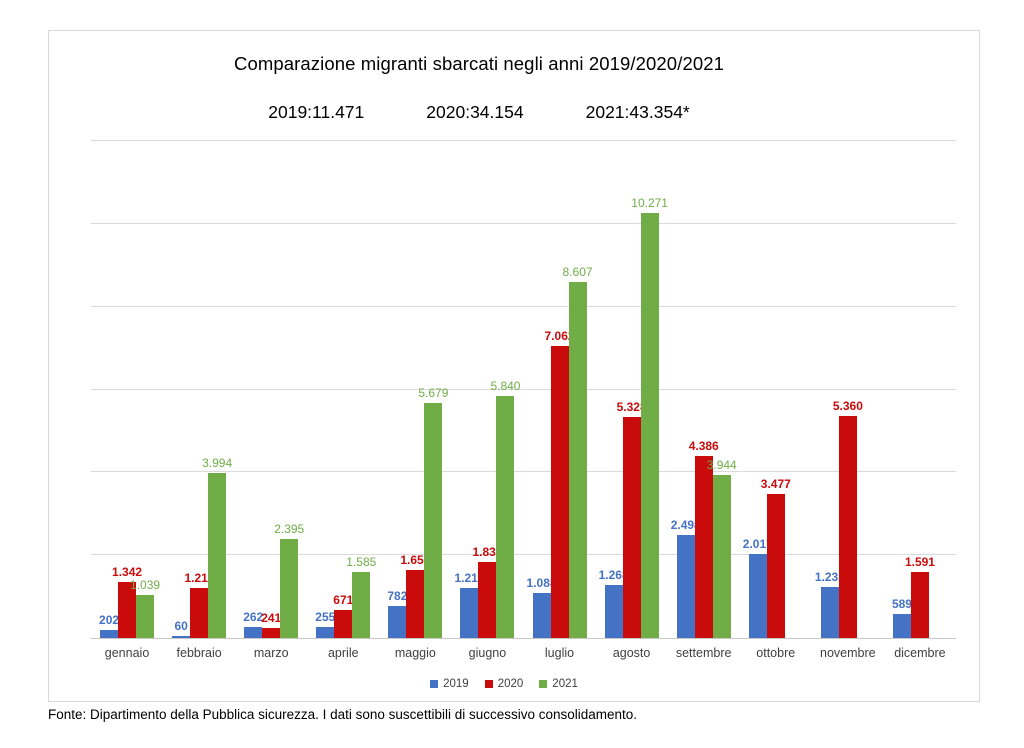  What do you see at coordinates (361, 562) in the screenshot?
I see `bar-value-2021-aprile: 1.585` at bounding box center [361, 562].